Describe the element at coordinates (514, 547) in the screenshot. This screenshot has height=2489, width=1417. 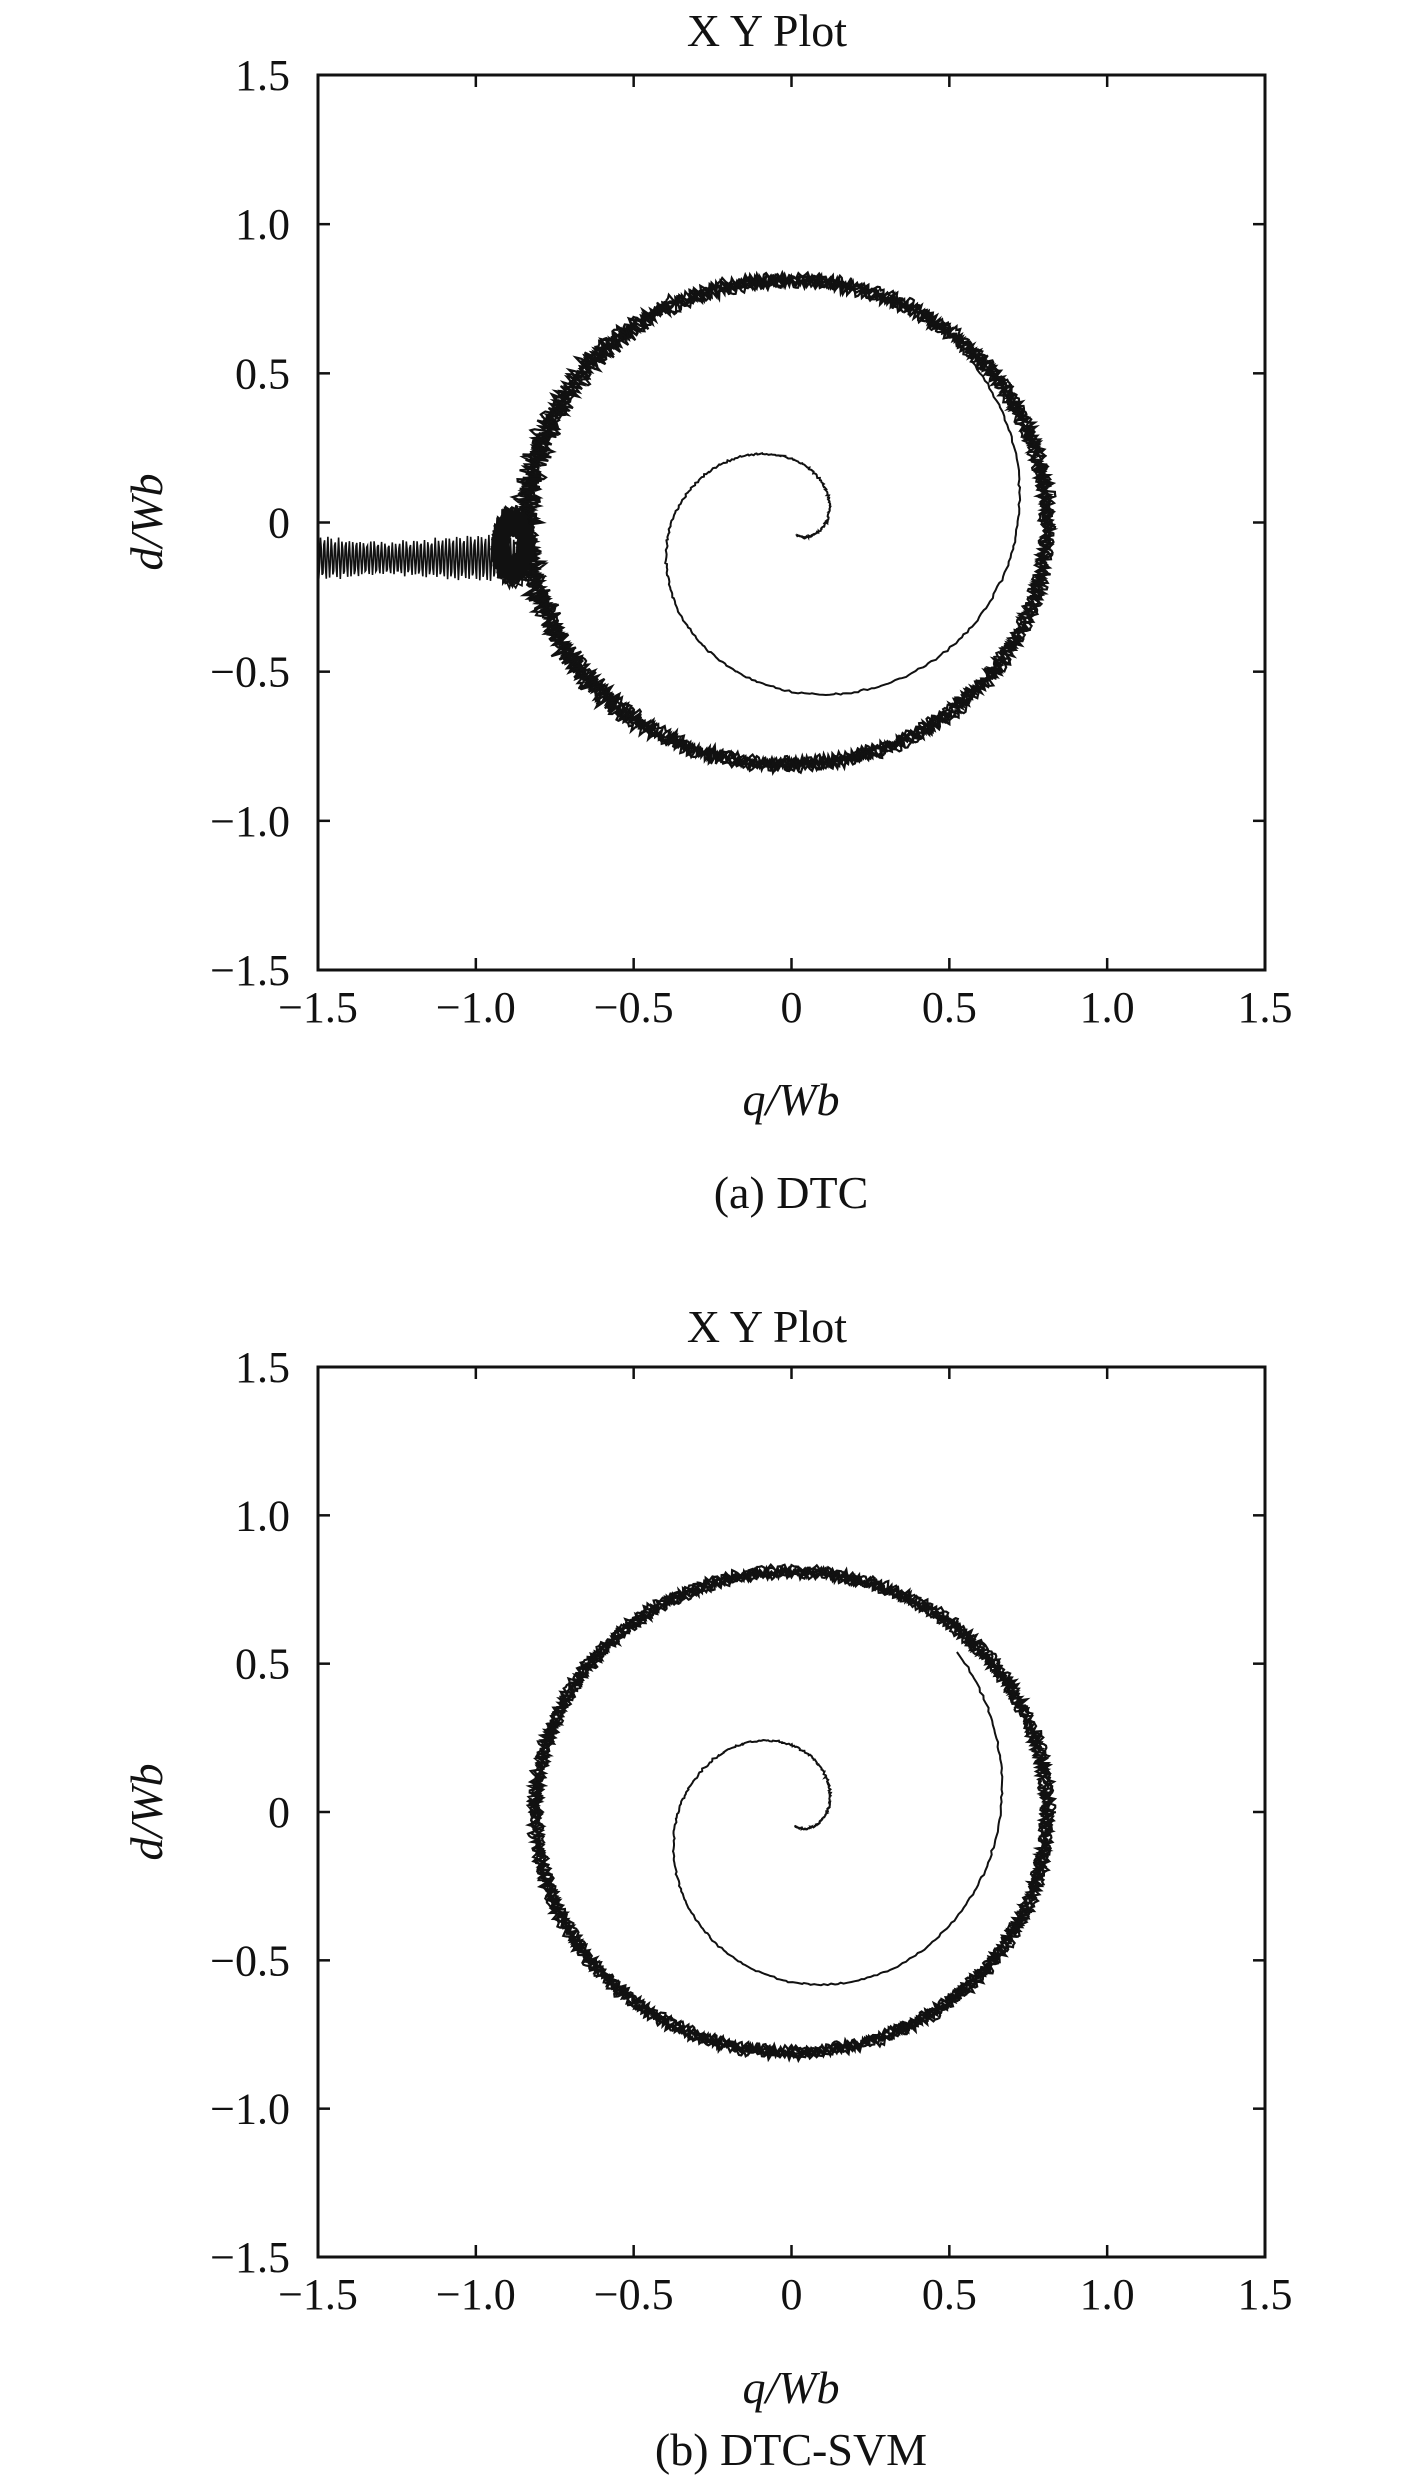
I see `transition-cluster-trace` at that location.